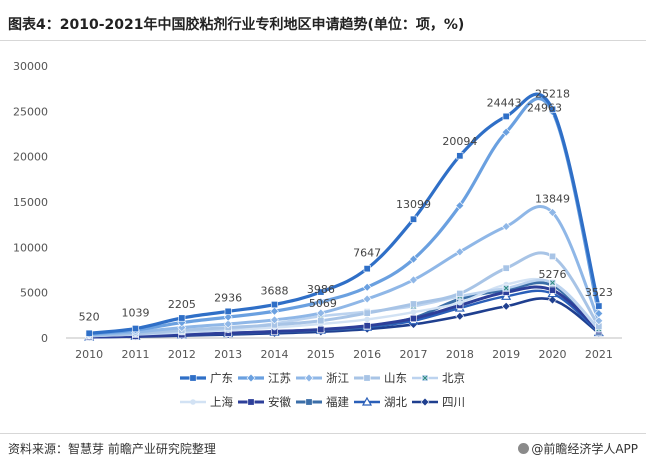 This screenshot has height=465, width=646. I want to click on legend-swatch-marker-cross, so click(425, 378).